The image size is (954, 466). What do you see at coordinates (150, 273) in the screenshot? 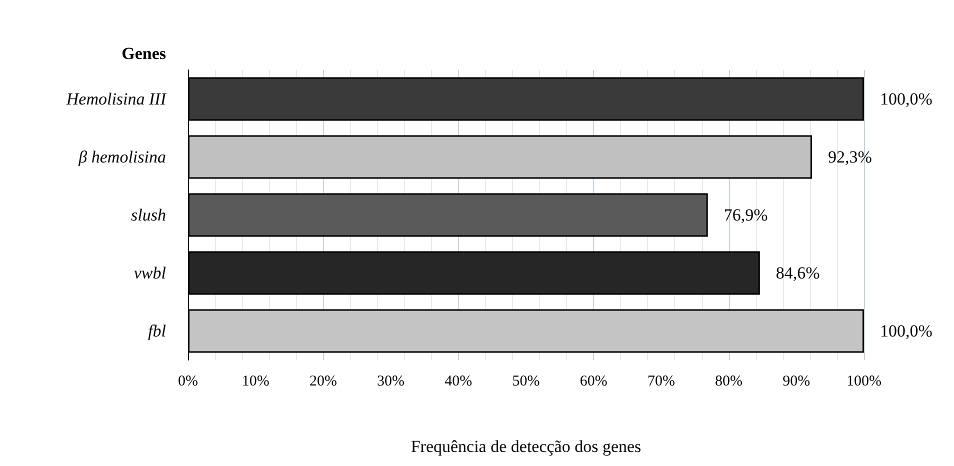
I see `y-tick-label: vwbl` at bounding box center [150, 273].